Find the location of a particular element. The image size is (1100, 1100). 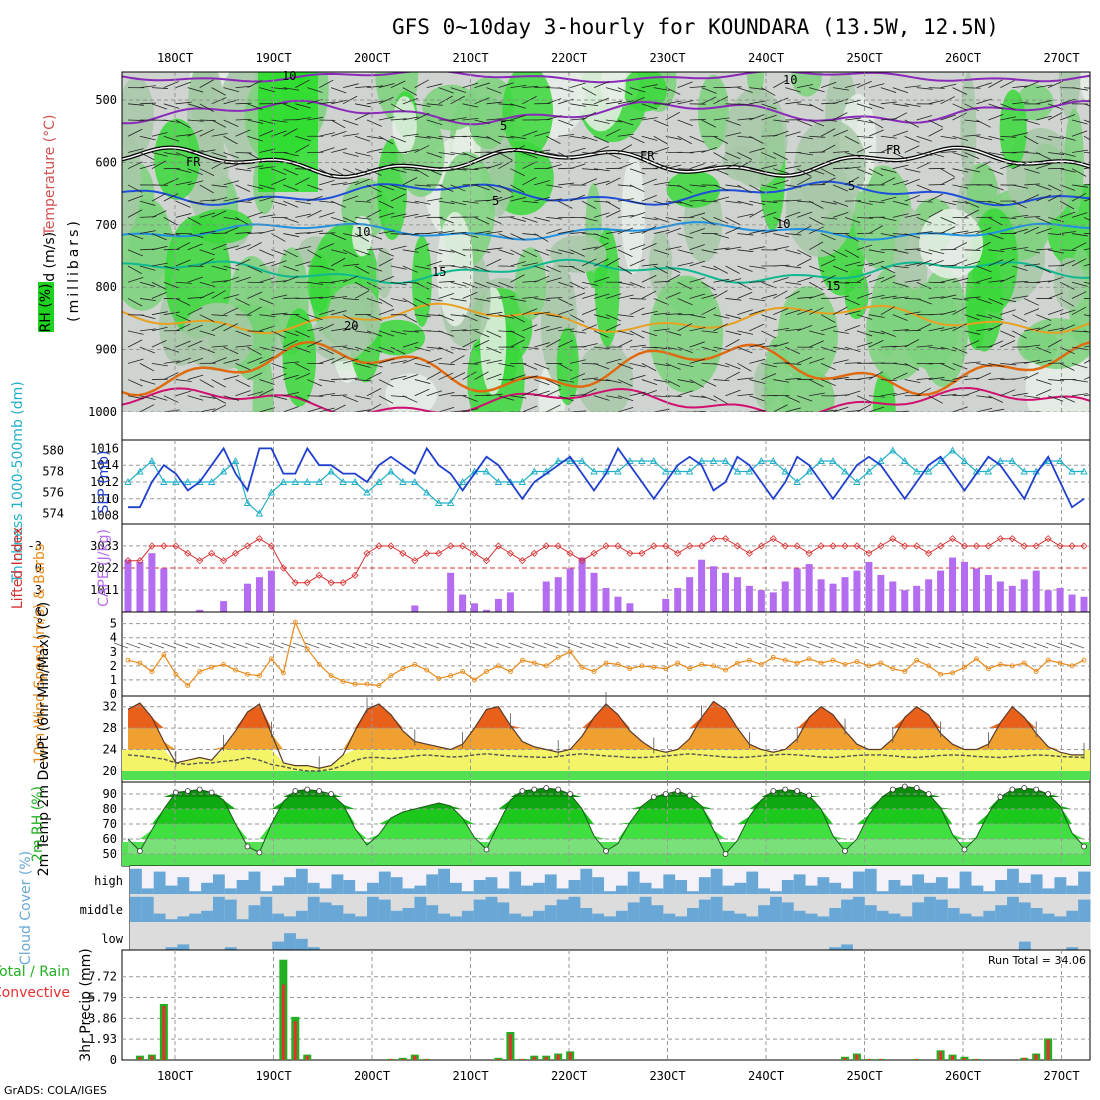

cape-tick: 1011 is located at coordinates (104, 590).